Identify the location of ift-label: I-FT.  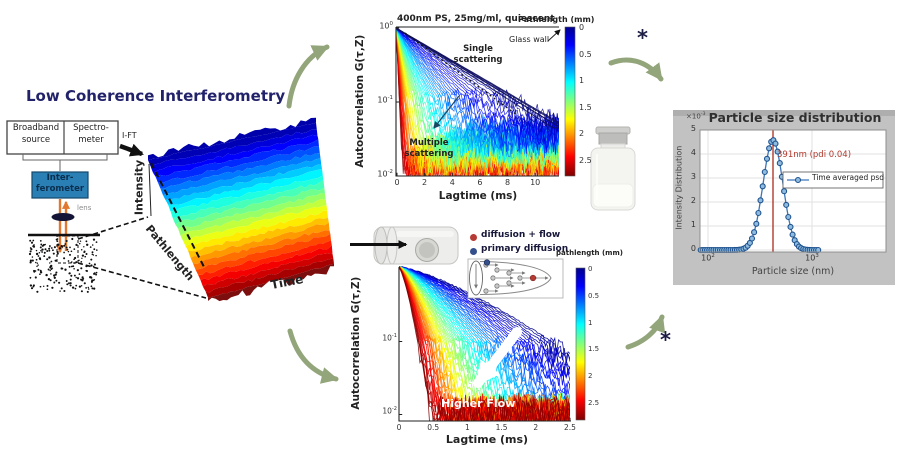
(129, 135).